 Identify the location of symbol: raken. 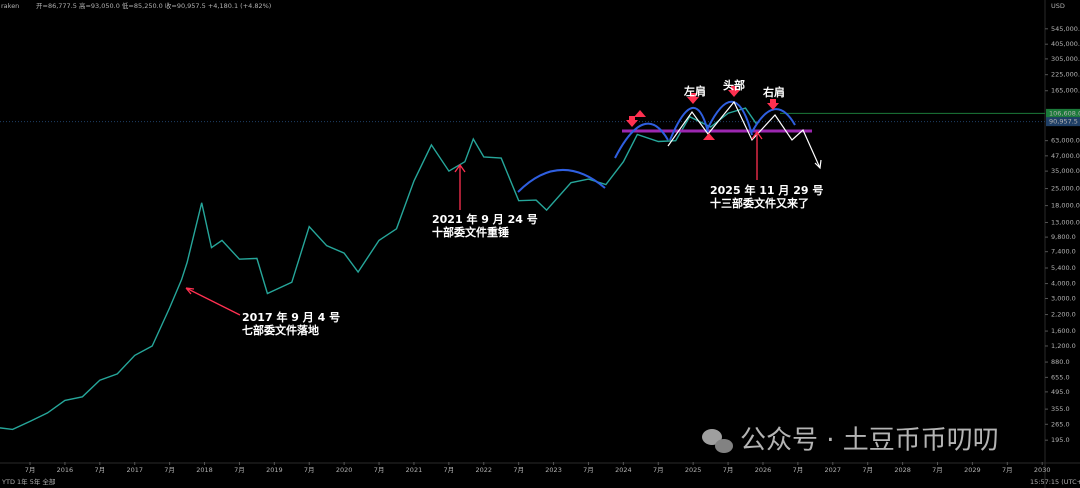
(10, 6).